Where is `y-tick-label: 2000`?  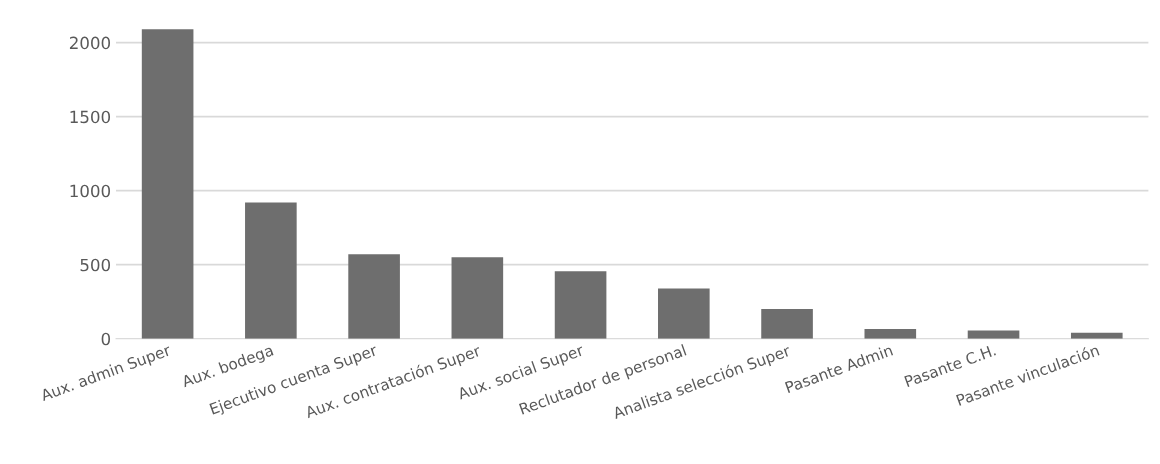 y-tick-label: 2000 is located at coordinates (90, 43).